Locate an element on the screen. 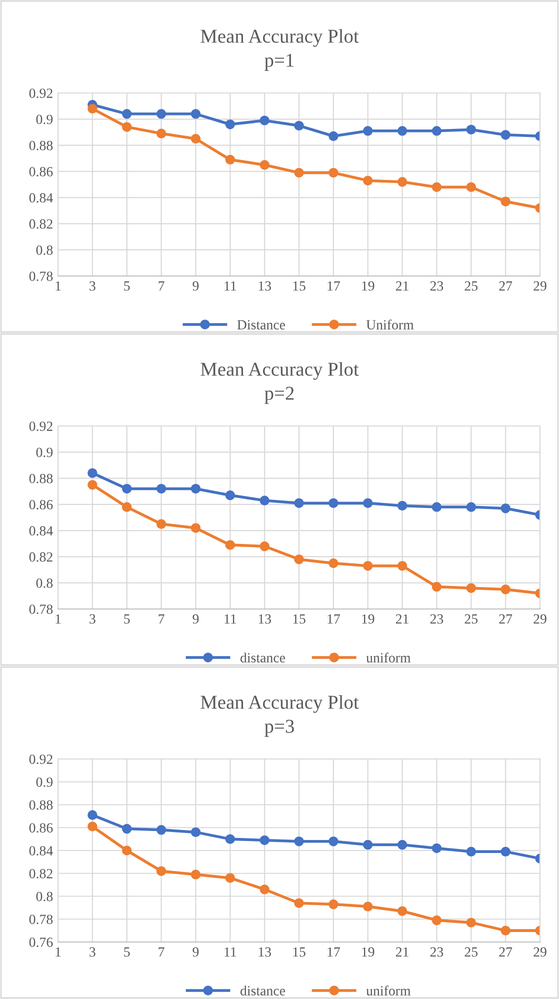 The width and height of the screenshot is (559, 999). x-tick-label: 1 is located at coordinates (58, 951).